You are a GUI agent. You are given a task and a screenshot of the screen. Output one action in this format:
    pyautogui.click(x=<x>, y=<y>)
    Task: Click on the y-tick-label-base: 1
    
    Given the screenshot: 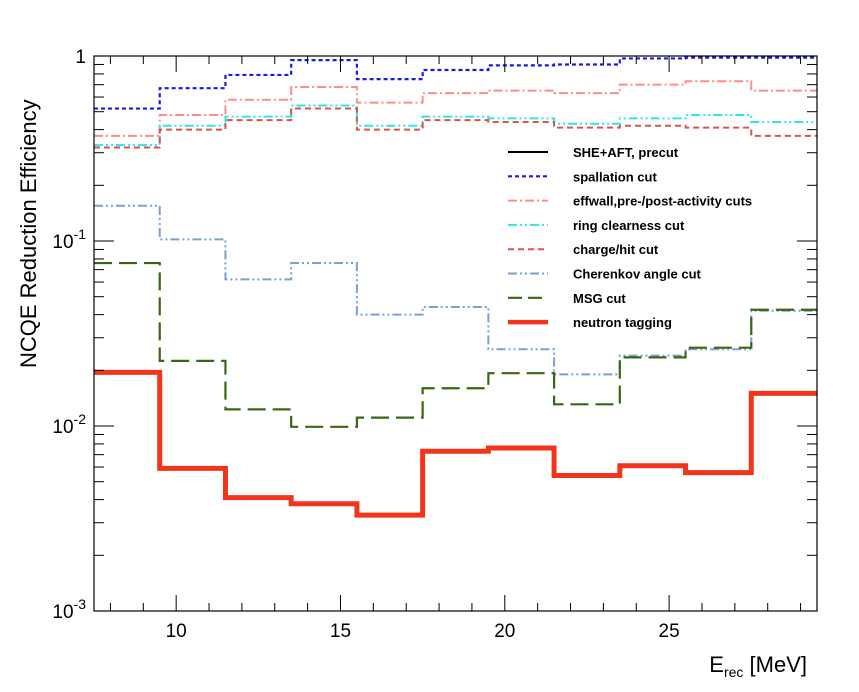 What is the action you would take?
    pyautogui.click(x=80, y=57)
    